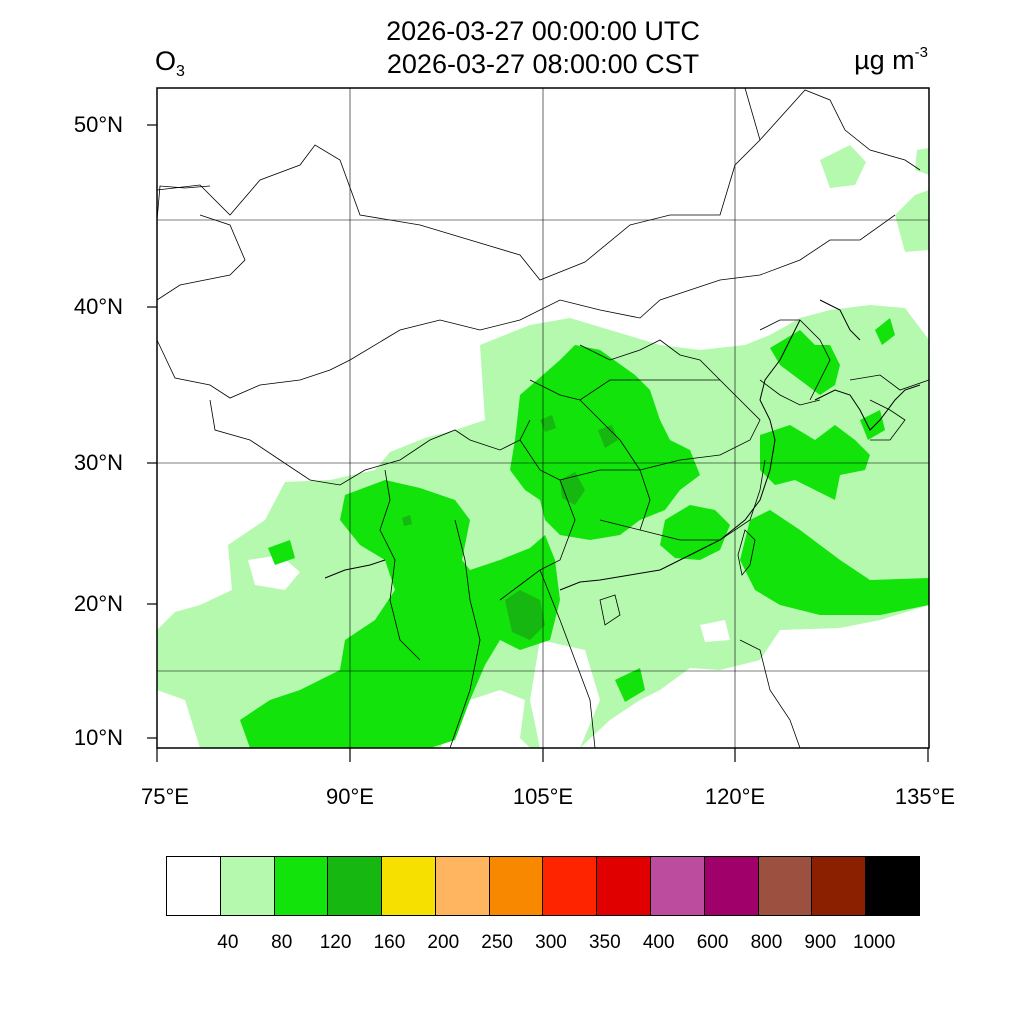  I want to click on legend-tick-label: 400, so click(658, 942).